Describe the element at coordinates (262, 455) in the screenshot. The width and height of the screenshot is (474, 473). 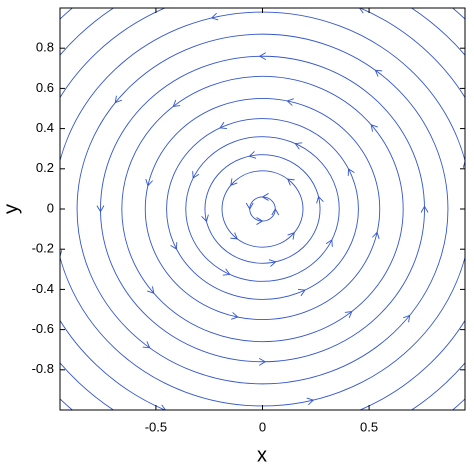
I see `x-axis-label: x` at that location.